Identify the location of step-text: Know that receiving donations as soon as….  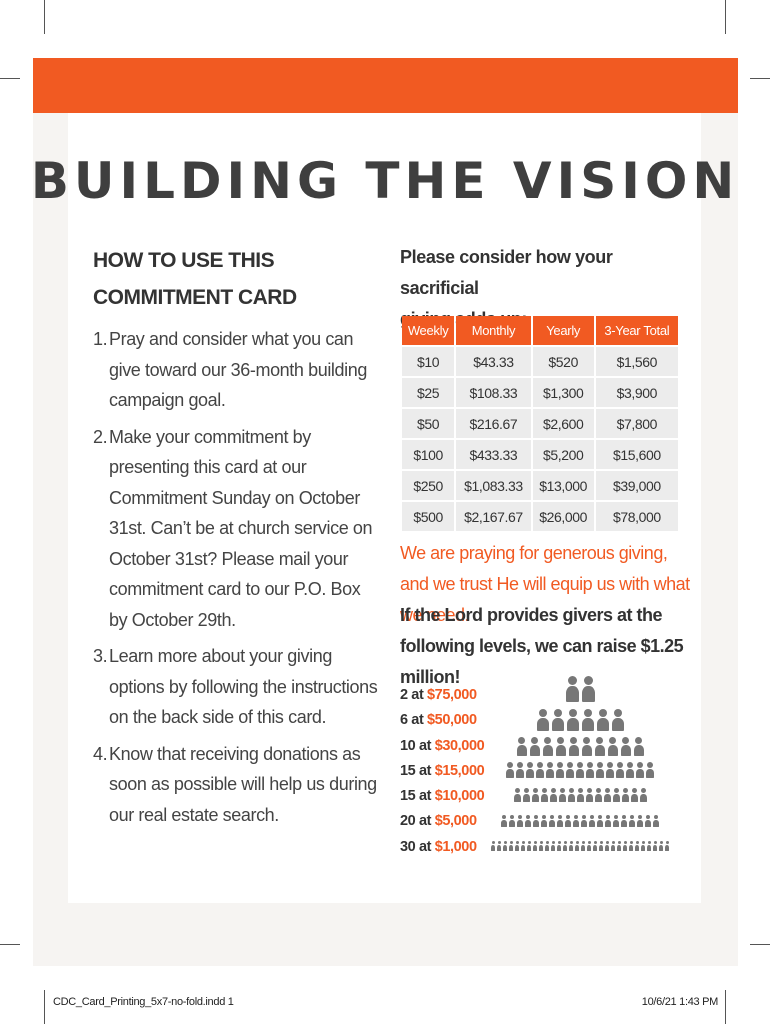
(243, 784).